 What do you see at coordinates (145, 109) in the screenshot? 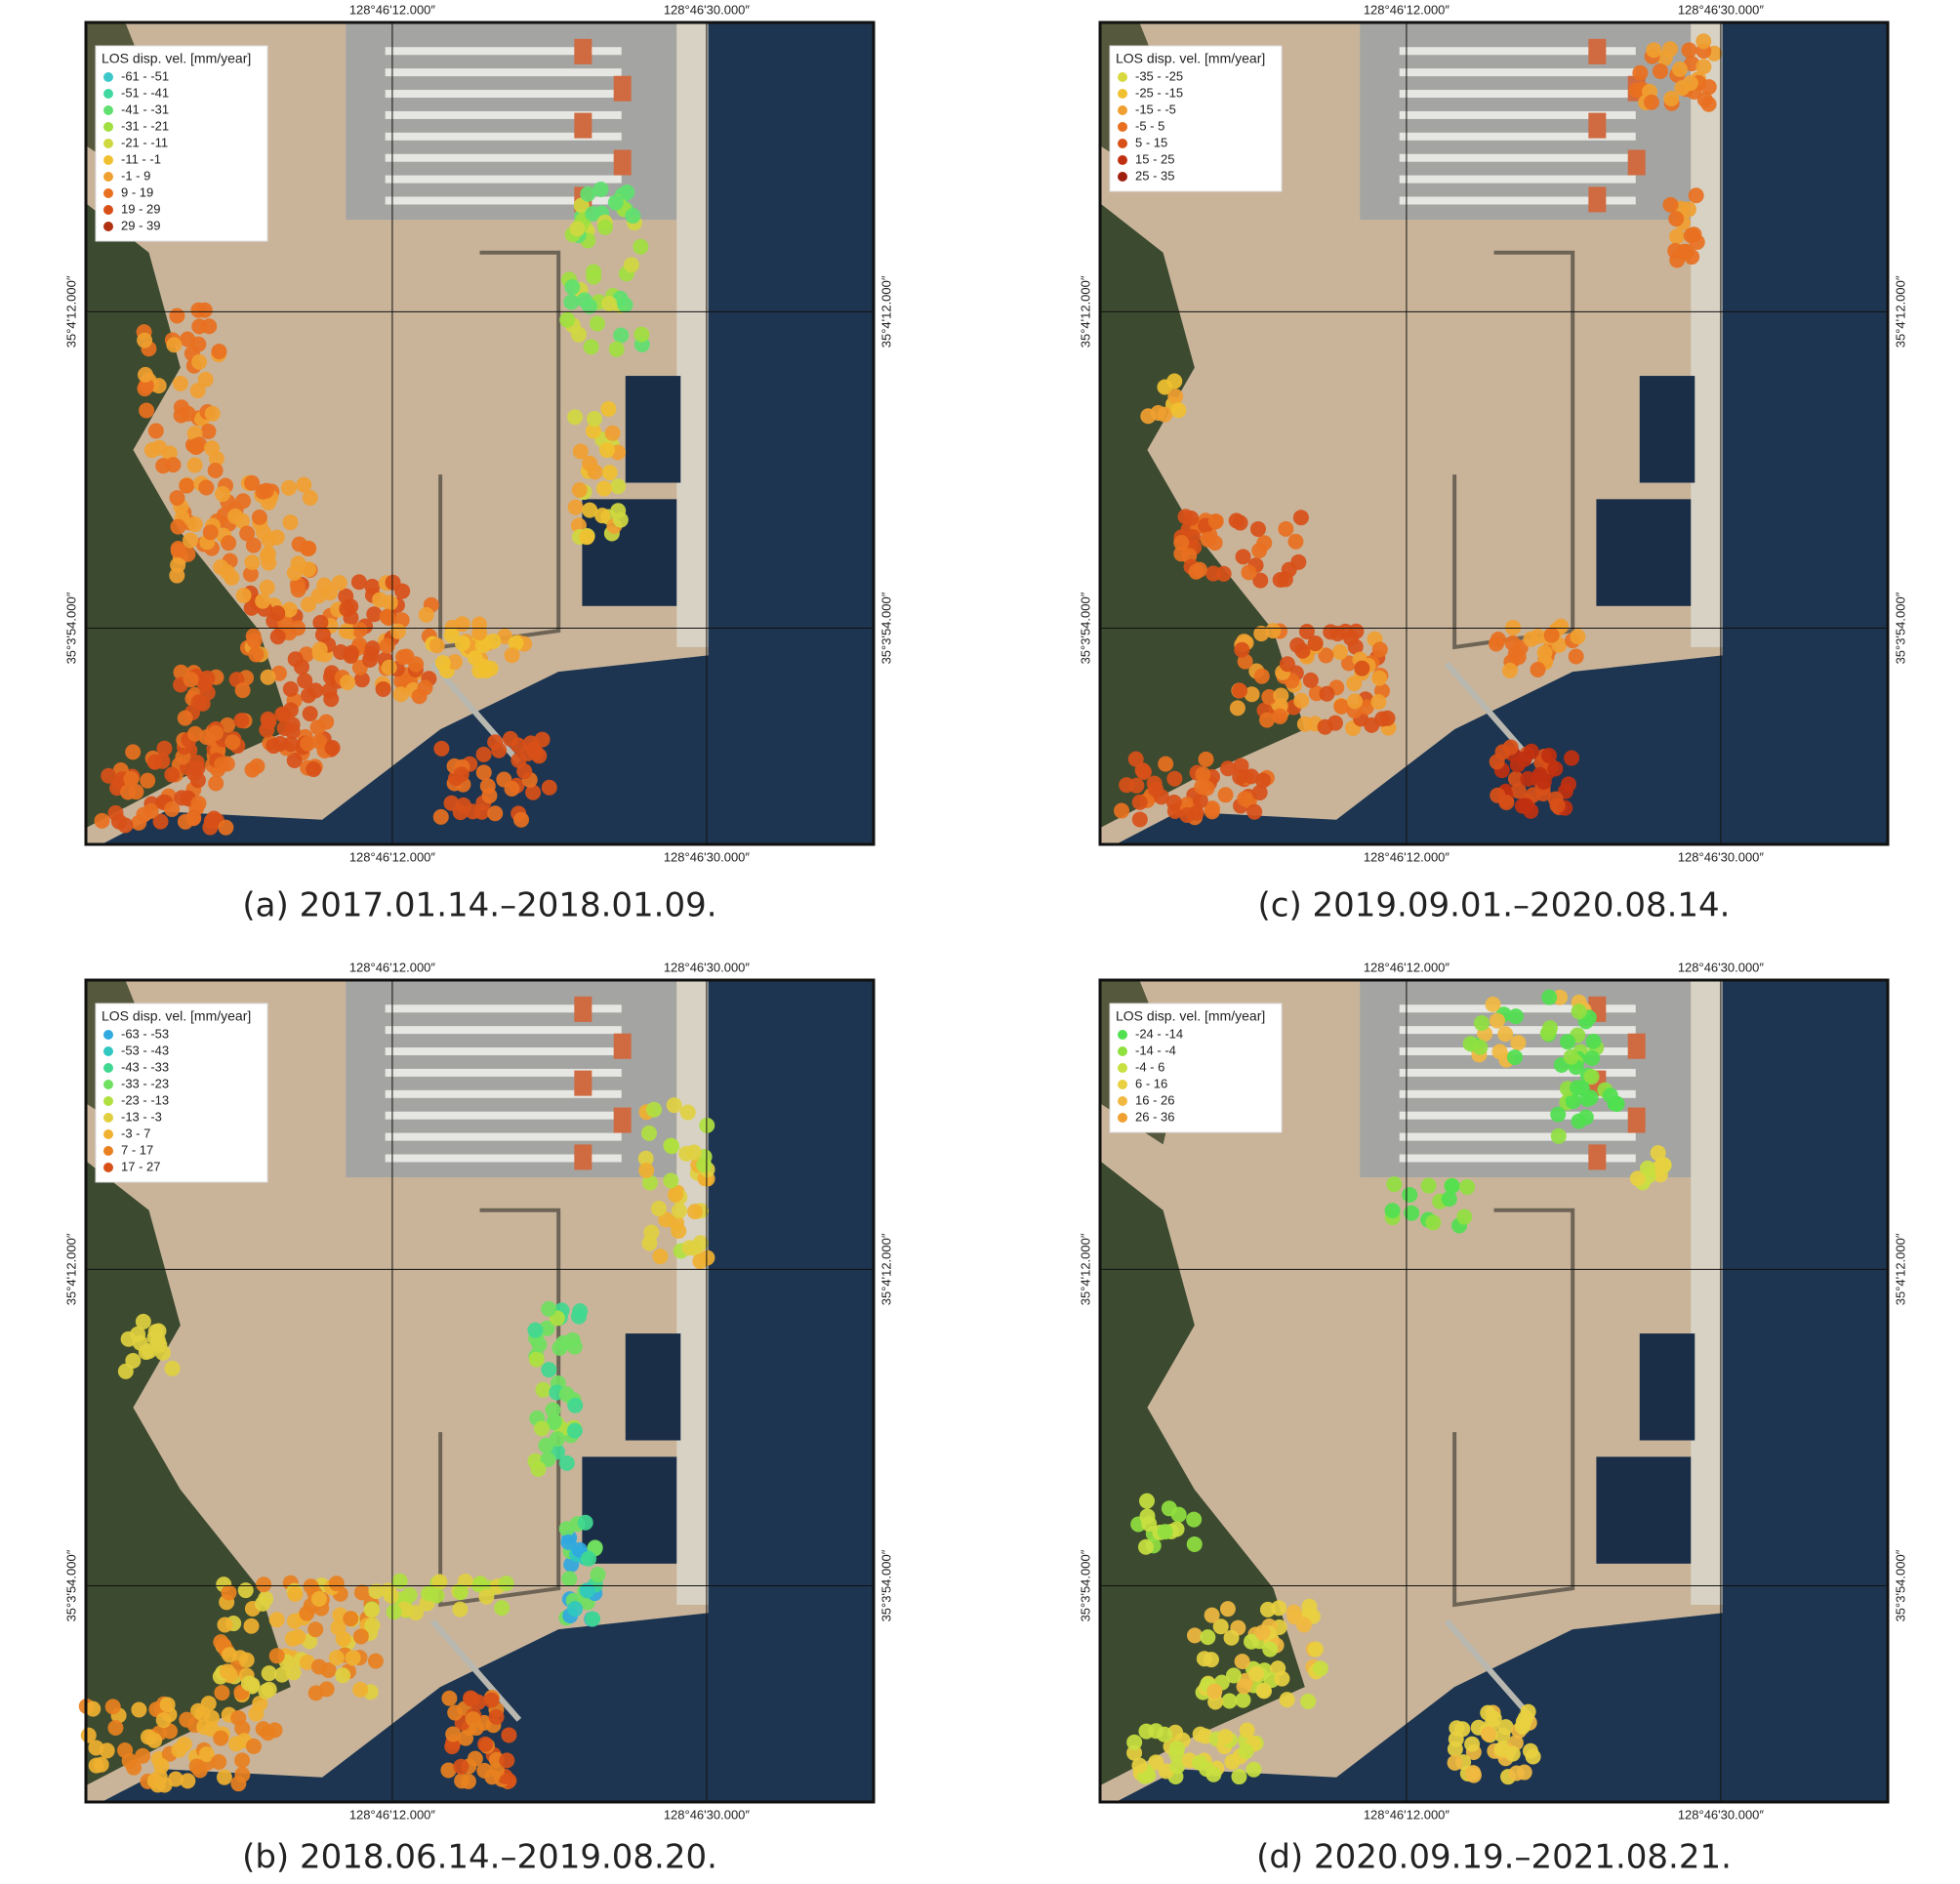
I see `legend-label: -41 - -31` at bounding box center [145, 109].